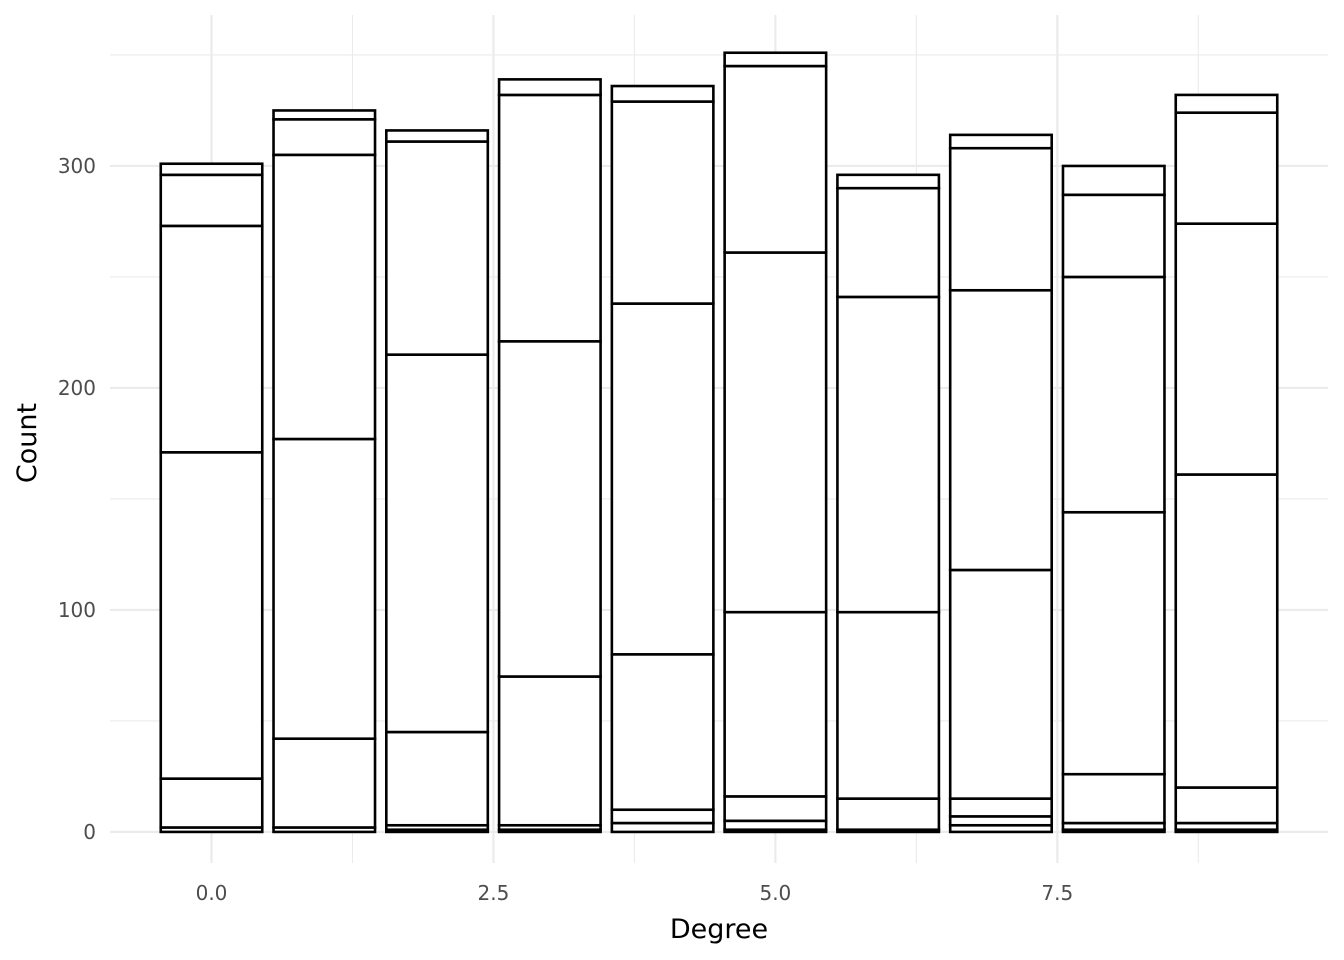 This screenshot has width=1344, height=960. Describe the element at coordinates (775, 893) in the screenshot. I see `x-tick-label: 5.0` at that location.